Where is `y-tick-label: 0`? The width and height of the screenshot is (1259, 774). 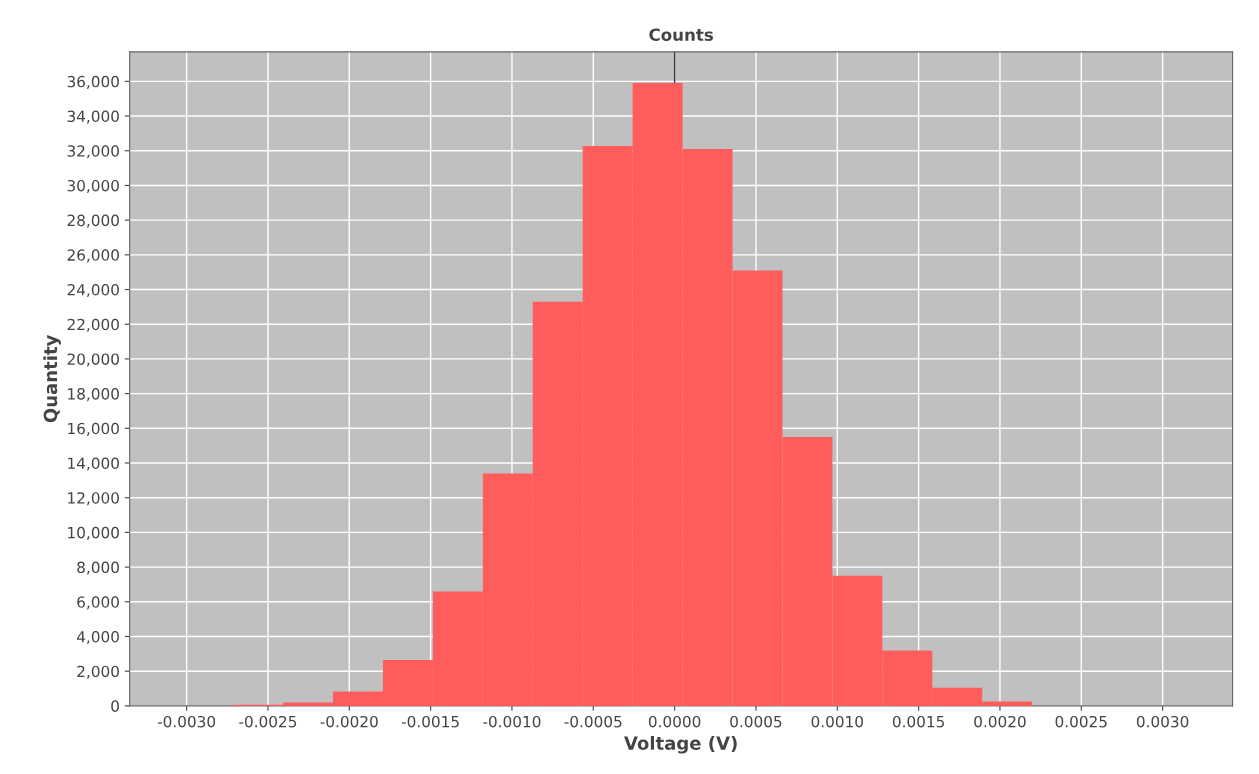
y-tick-label: 0 is located at coordinates (115, 706).